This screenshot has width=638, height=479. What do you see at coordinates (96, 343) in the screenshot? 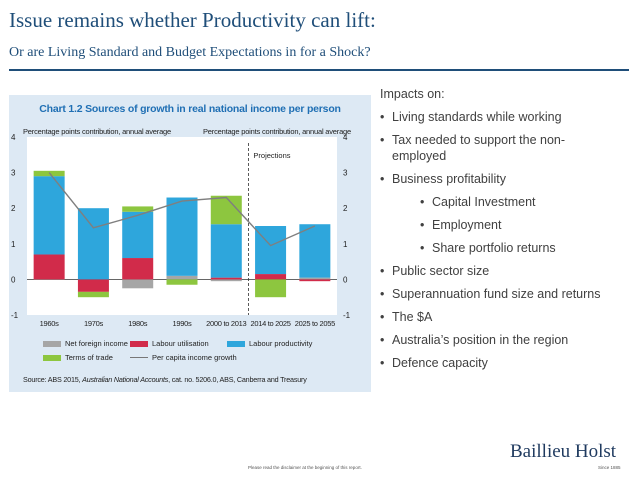
I see `legend-label-net-foreign-income: Net foreign income` at bounding box center [96, 343].